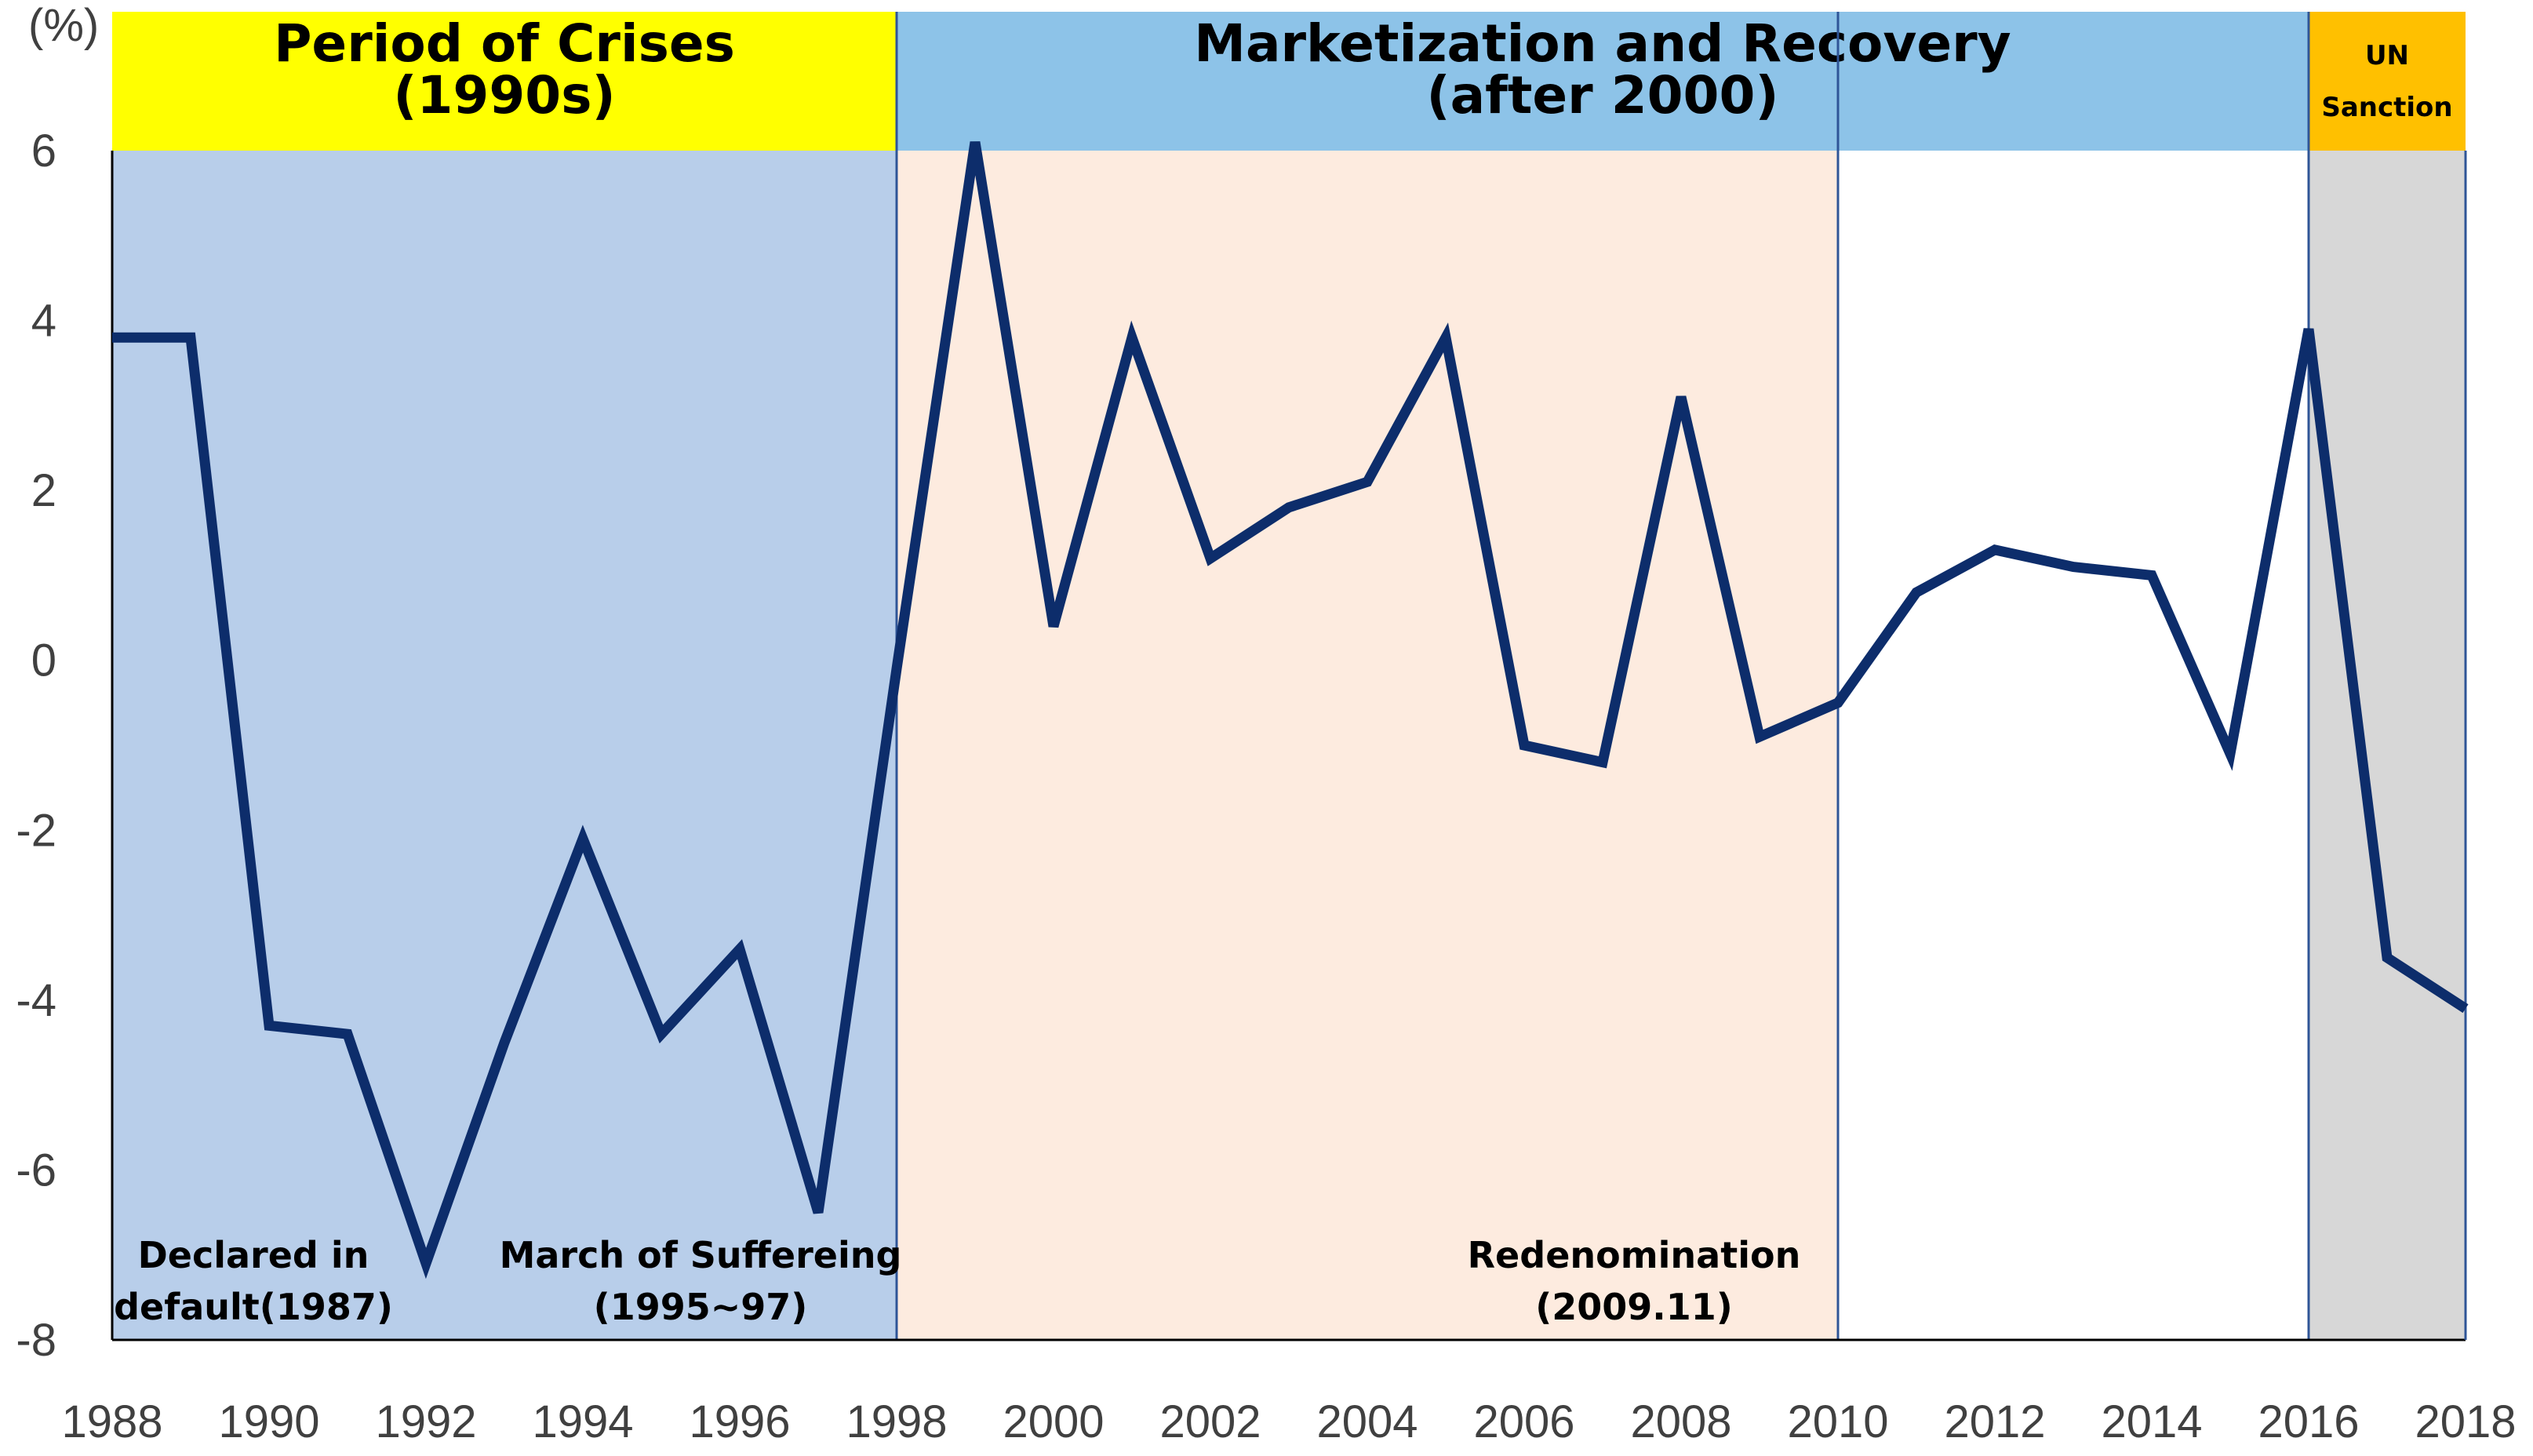 The image size is (2533, 1456). What do you see at coordinates (2308, 1421) in the screenshot?
I see `x-tick-2016: 2016` at bounding box center [2308, 1421].